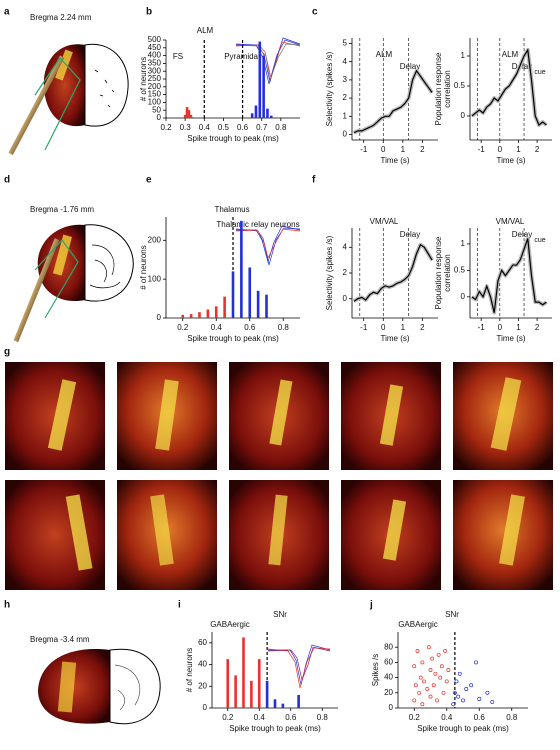 The height and width of the screenshot is (750, 560). Describe the element at coordinates (280, 614) in the screenshot. I see `chart-title: SNr` at that location.